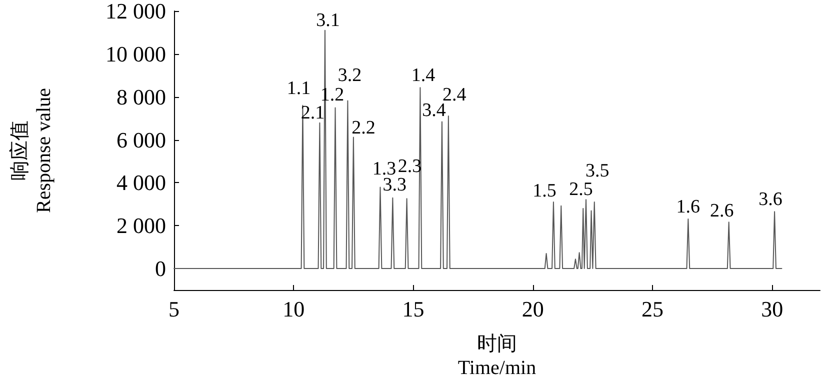 The image size is (822, 385). I want to click on annotation: 3.2, so click(350, 75).